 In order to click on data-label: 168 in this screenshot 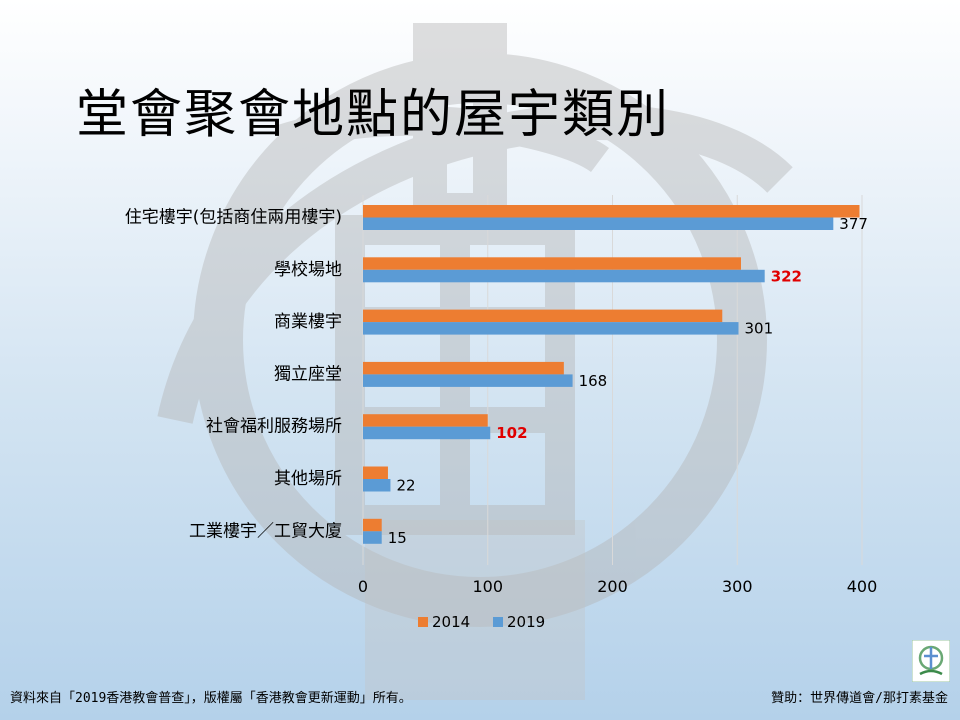, I will do `click(593, 381)`.